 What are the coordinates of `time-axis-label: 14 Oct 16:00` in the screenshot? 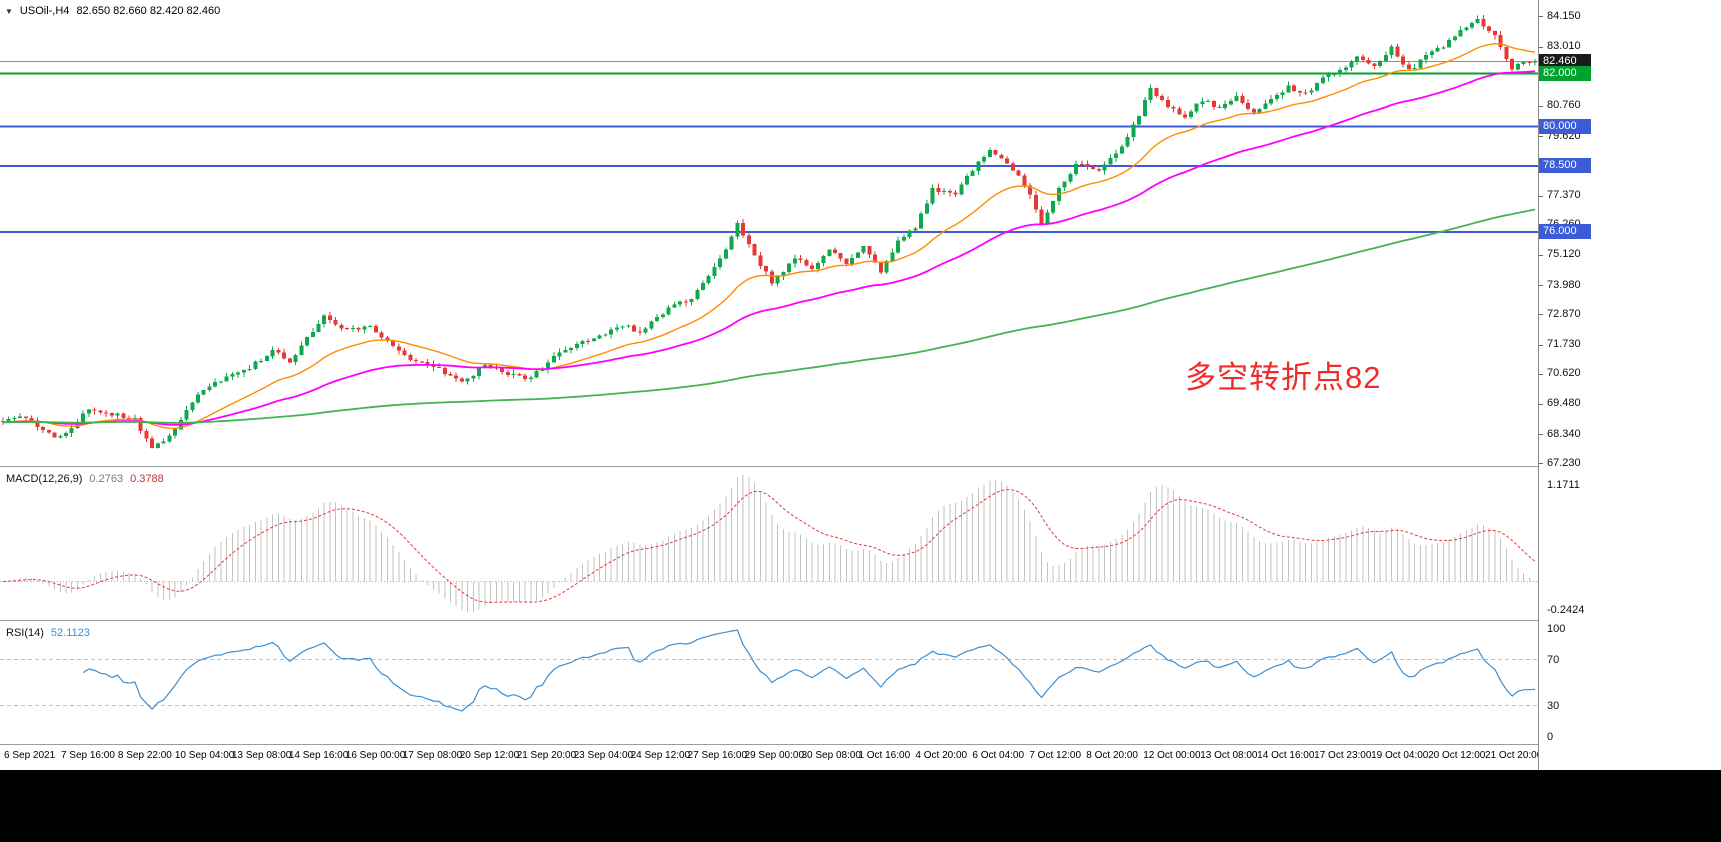 It's located at (1286, 755).